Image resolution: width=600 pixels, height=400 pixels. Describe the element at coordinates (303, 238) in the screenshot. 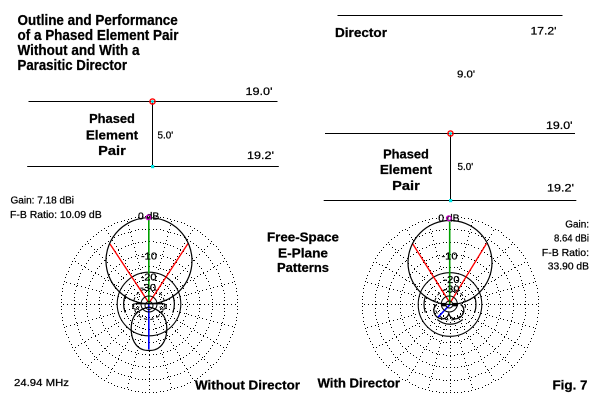

I see `svg-text: Free-Space` at that location.